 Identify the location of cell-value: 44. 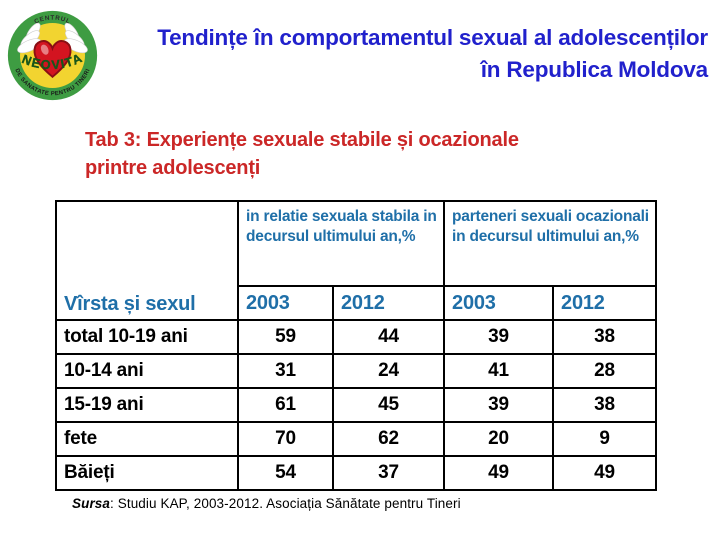
(388, 337).